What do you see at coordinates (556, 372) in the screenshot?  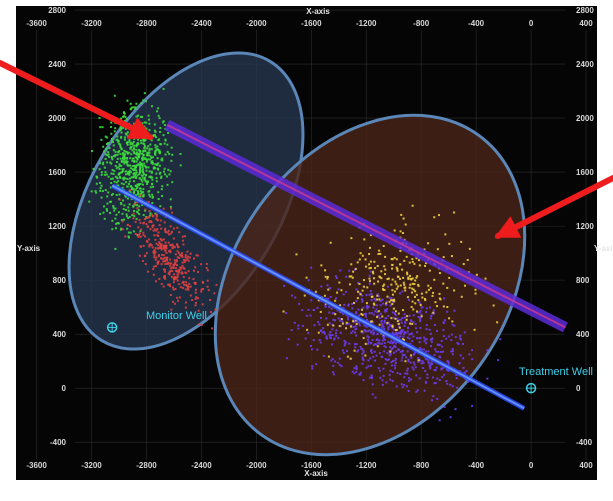 I see `treatment-well-label: Treatment Well` at bounding box center [556, 372].